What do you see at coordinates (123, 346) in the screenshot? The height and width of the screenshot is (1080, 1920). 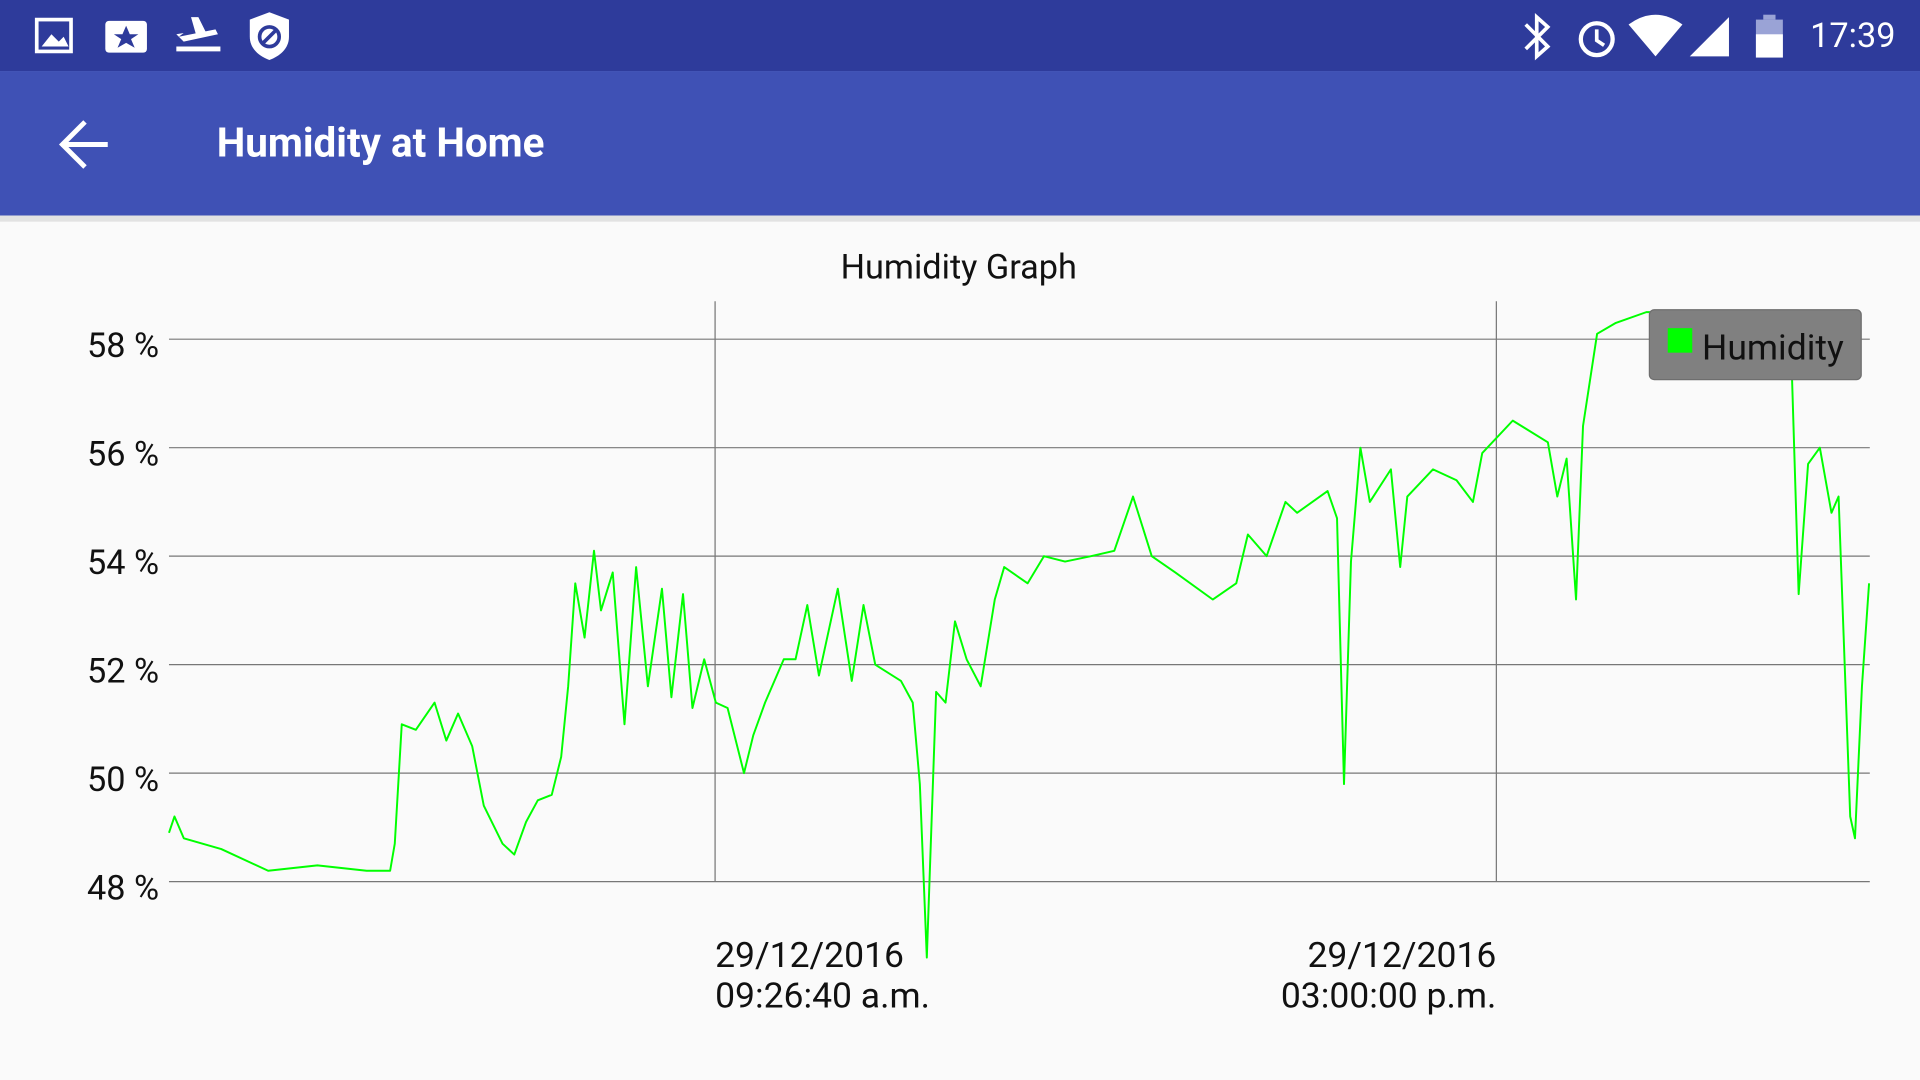 I see `y-tick-label: 58 %` at bounding box center [123, 346].